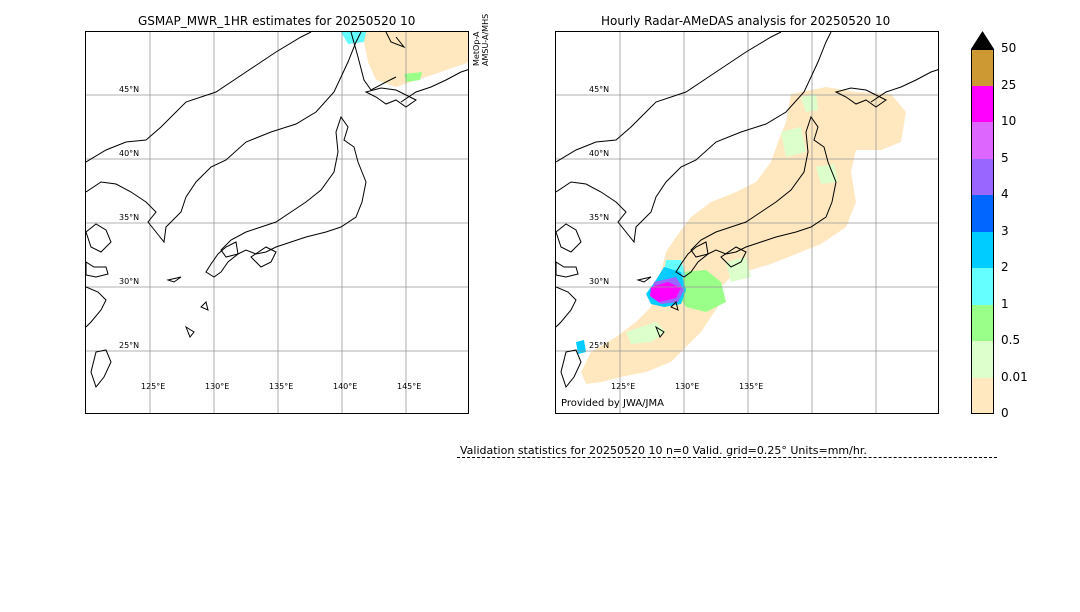  What do you see at coordinates (129, 217) in the screenshot?
I see `left-lat-label: 35°N` at bounding box center [129, 217].